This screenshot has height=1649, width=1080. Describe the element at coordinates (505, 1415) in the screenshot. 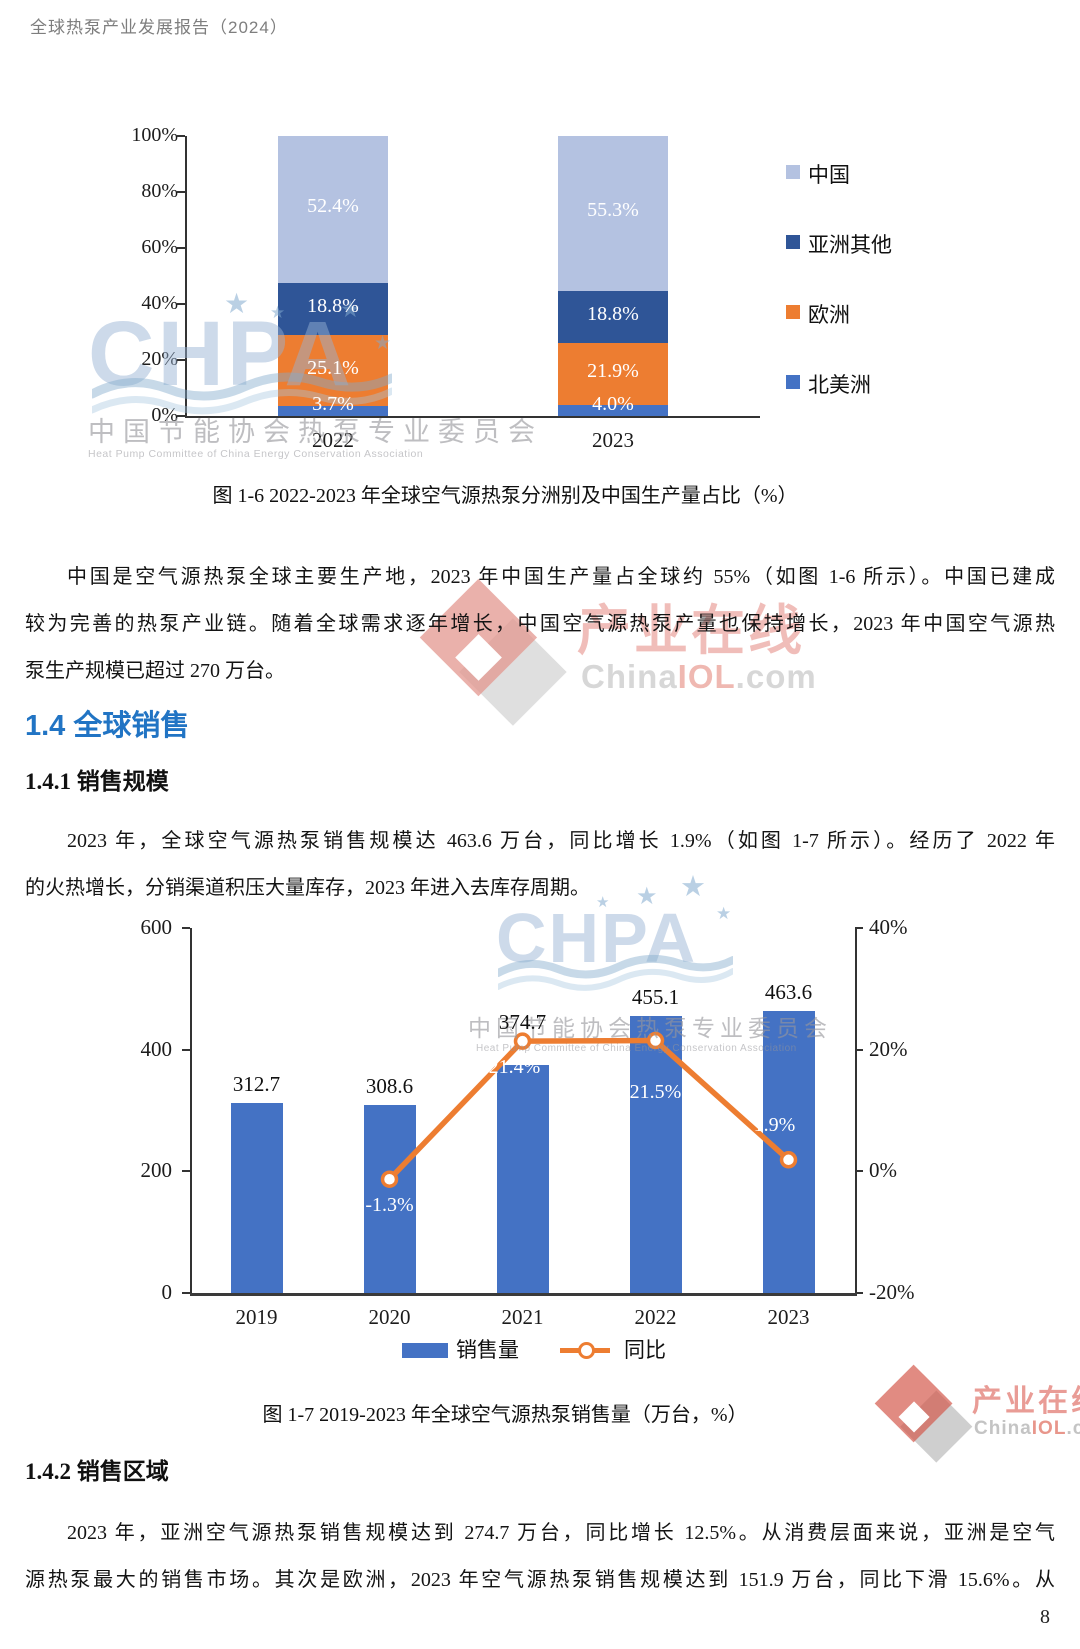

I see `figure-1-7-caption: 图 1-7 2019-2023 年全球空气源热泵销售量（万台，%）` at that location.